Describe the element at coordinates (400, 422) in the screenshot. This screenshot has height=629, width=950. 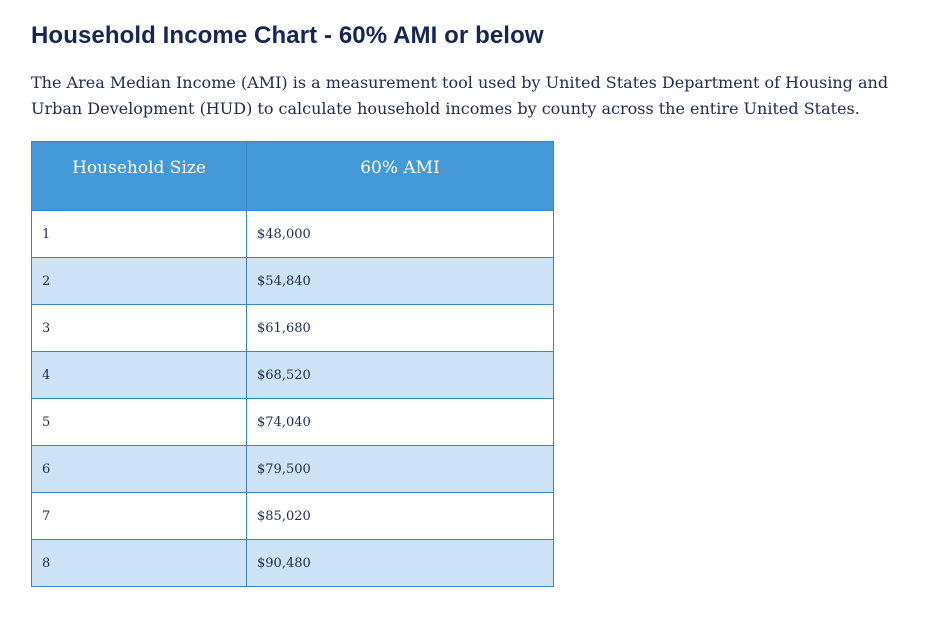
I see `income-cell: $74,040` at that location.